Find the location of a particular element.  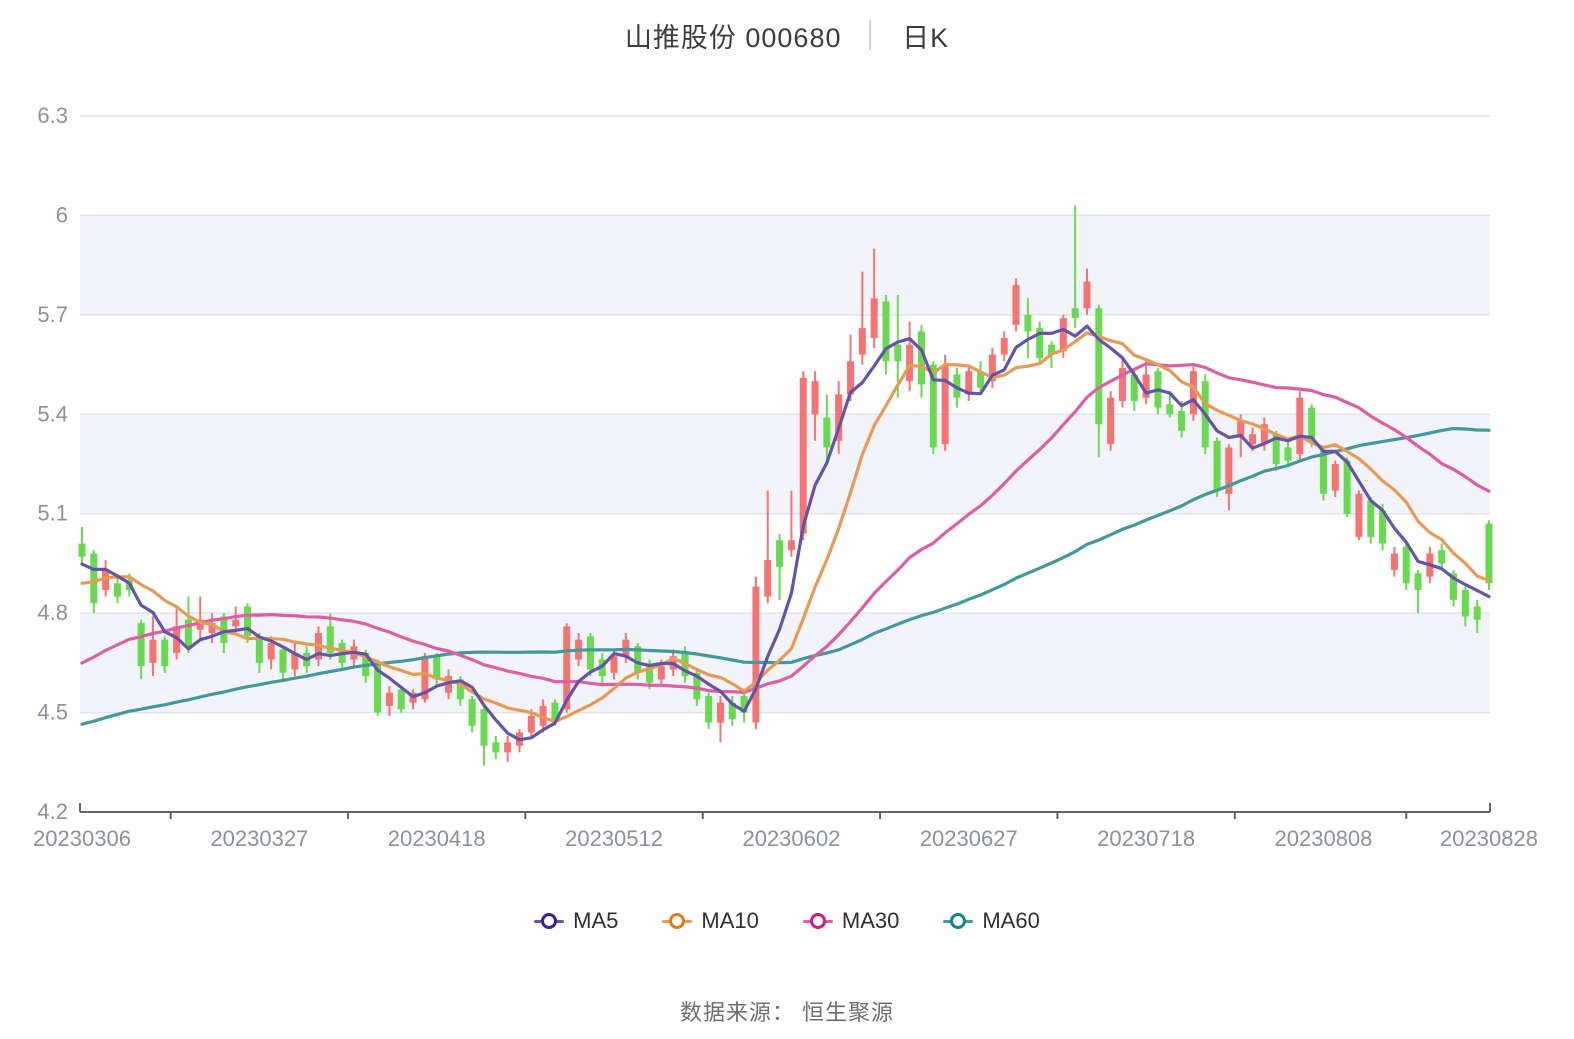

y-axis-label: 4.2 is located at coordinates (52, 811).